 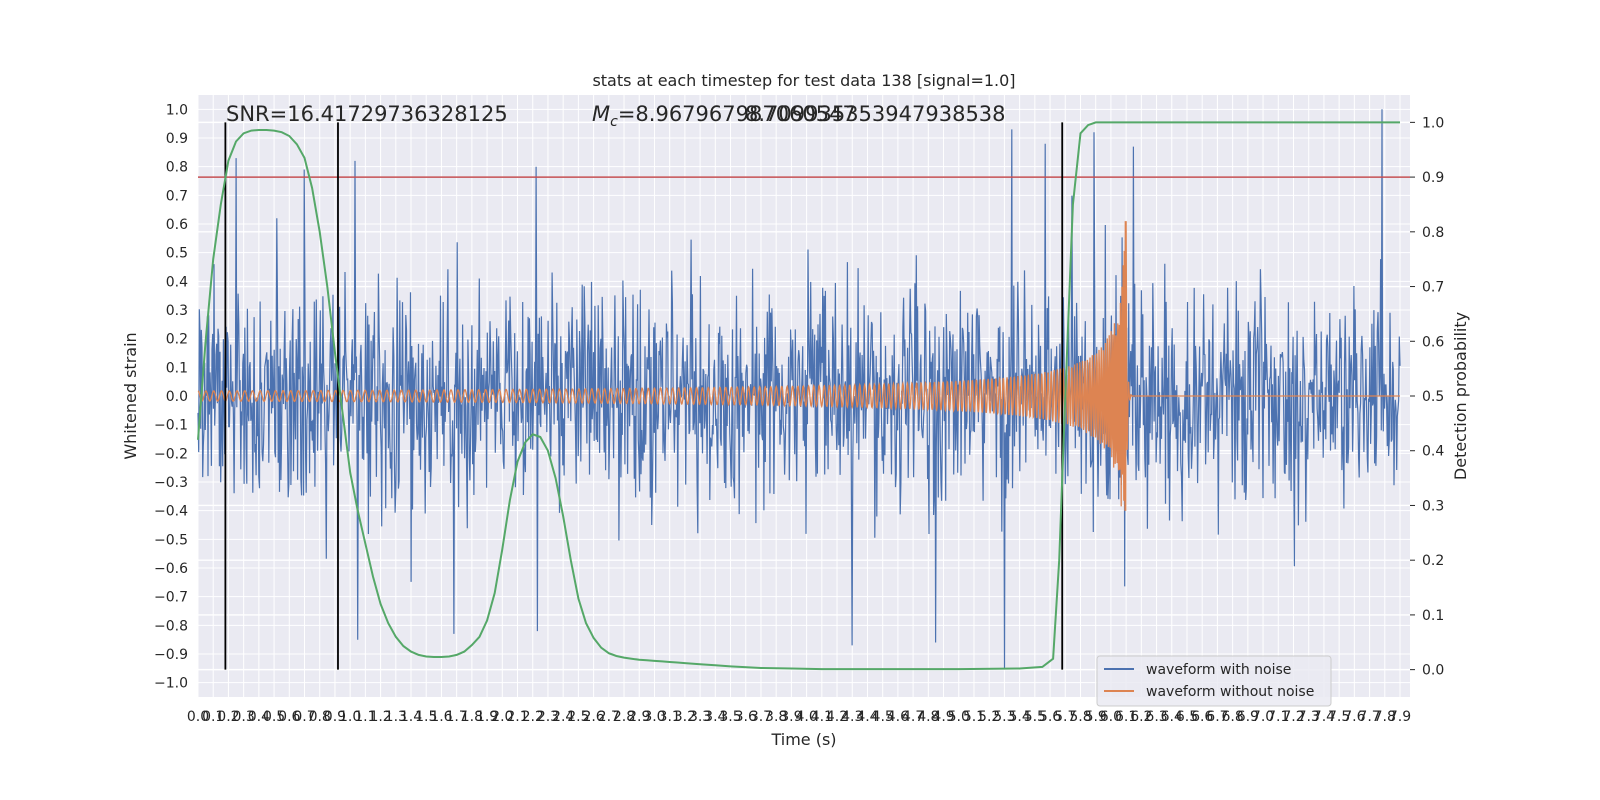 I want to click on x-tick-label: 3.9, so click(x=791, y=717).